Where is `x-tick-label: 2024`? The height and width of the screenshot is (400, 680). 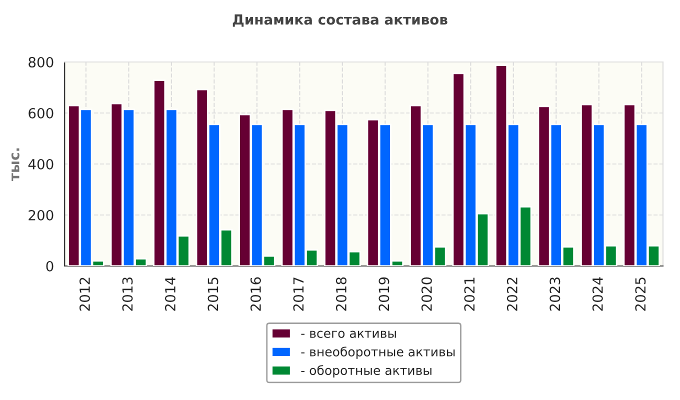
x-tick-label: 2024 is located at coordinates (597, 294).